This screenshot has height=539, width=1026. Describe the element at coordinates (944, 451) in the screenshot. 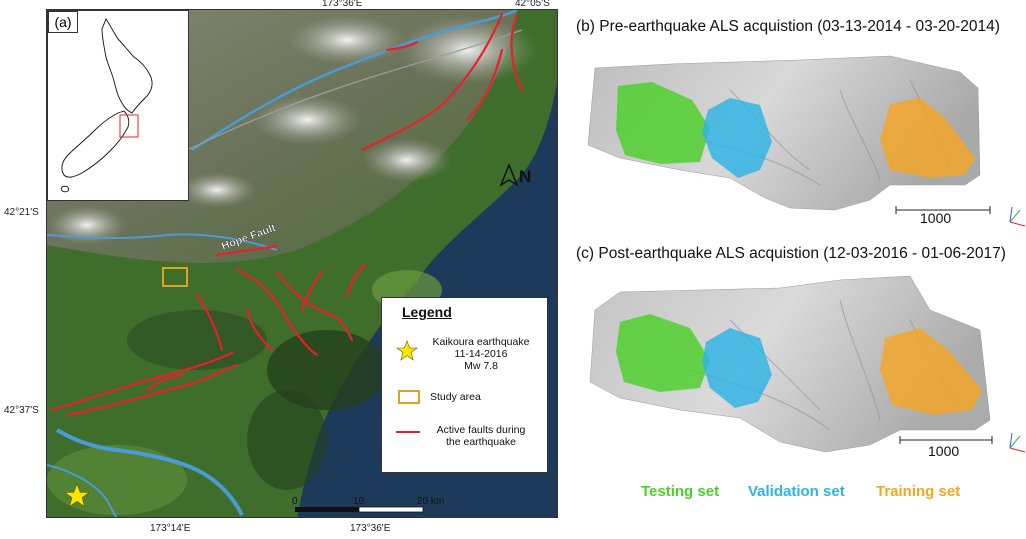

I see `panel-c-scale-label: 1000` at that location.